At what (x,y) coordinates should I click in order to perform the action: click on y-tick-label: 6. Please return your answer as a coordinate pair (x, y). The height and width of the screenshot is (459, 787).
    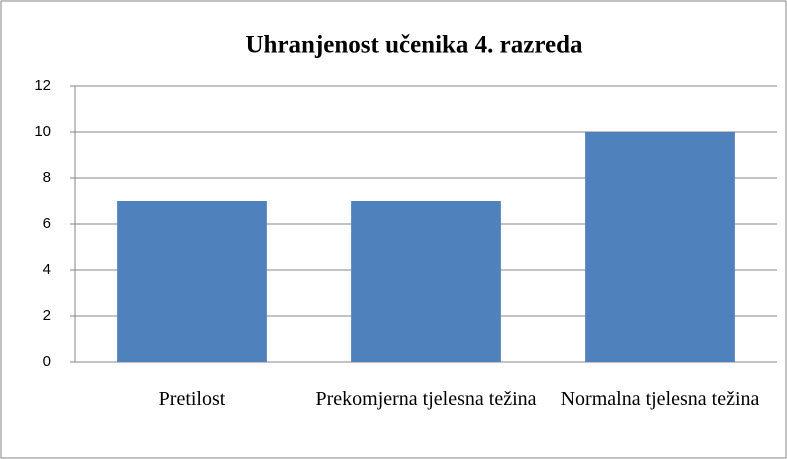
    Looking at the image, I should click on (47, 223).